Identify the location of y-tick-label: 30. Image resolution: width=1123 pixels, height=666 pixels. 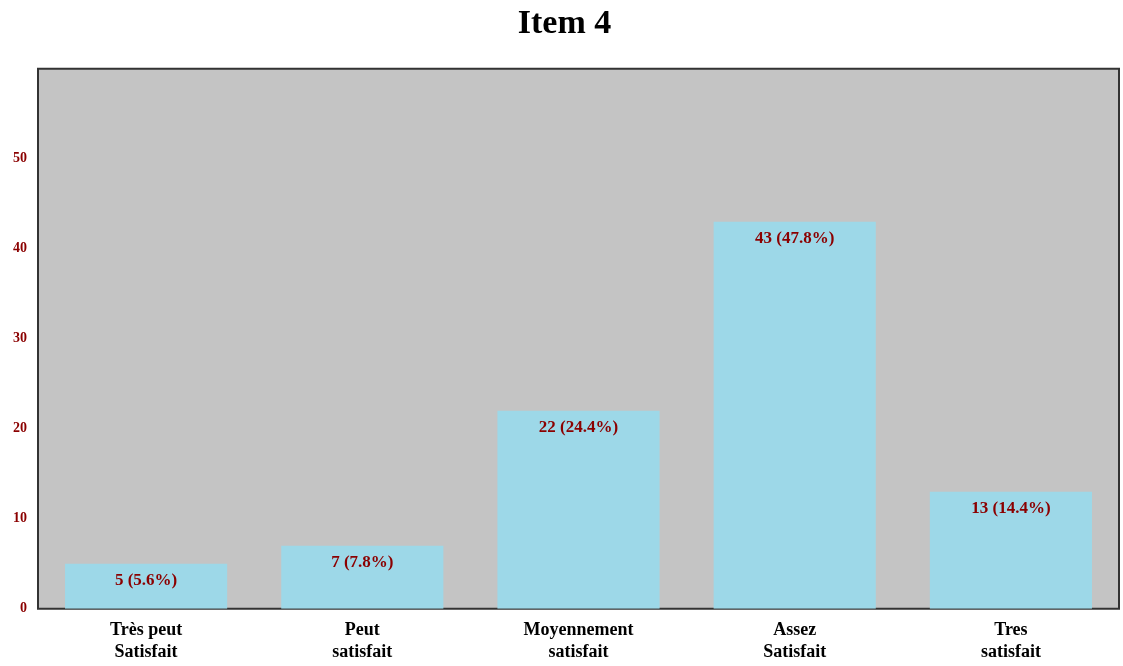
(20, 338).